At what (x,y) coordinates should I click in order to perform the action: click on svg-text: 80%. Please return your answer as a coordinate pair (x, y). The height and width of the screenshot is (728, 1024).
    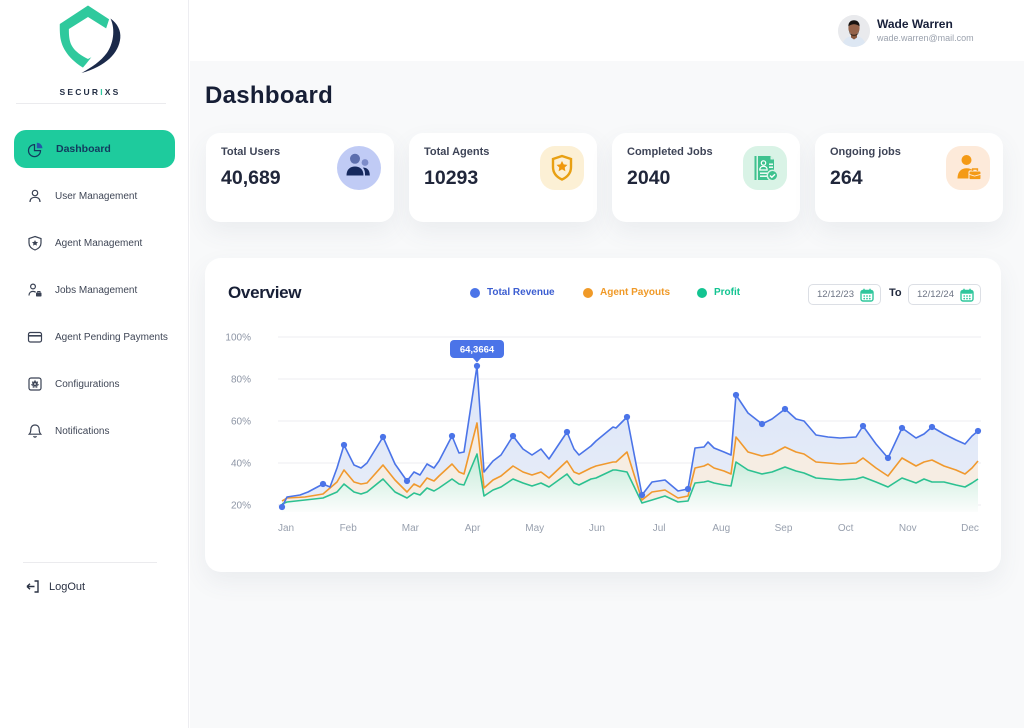
    Looking at the image, I should click on (241, 380).